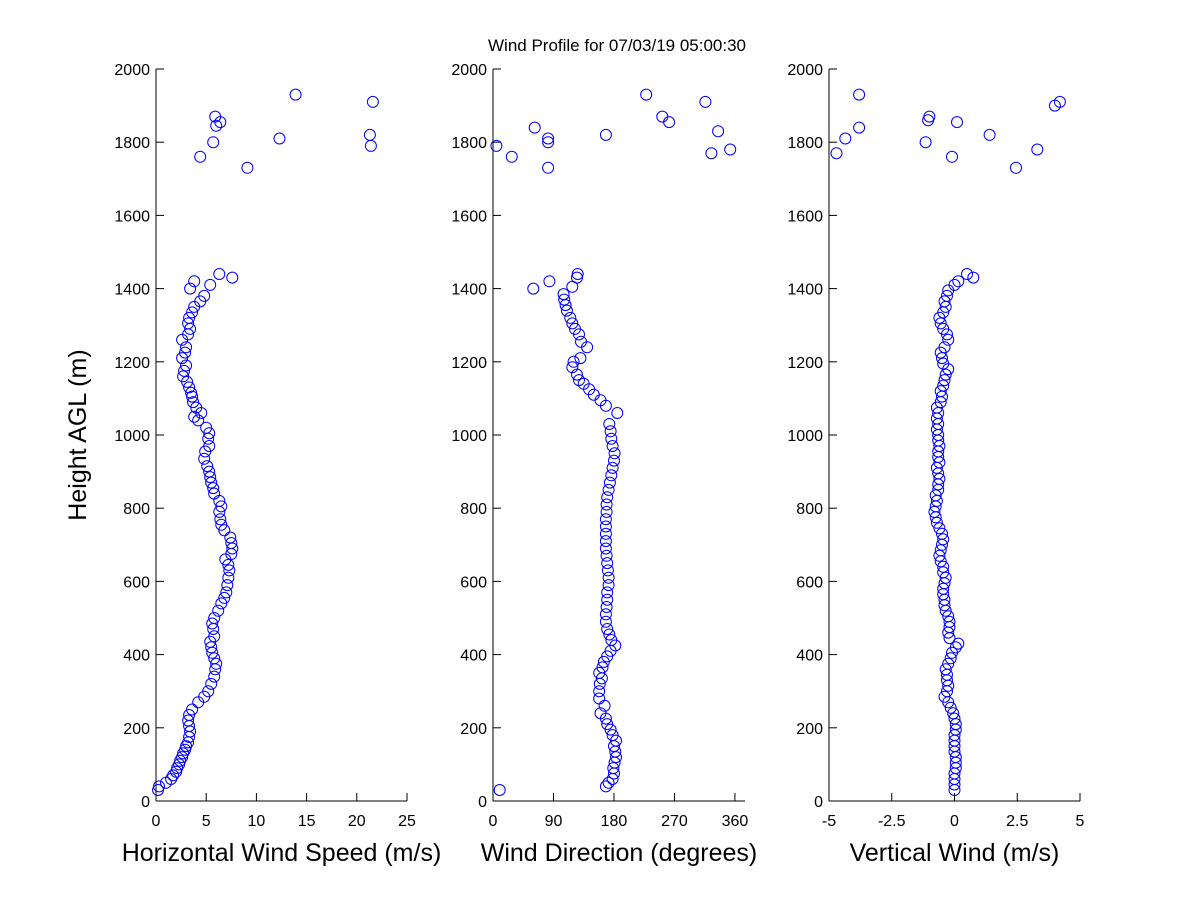 This screenshot has height=905, width=1200. Describe the element at coordinates (282, 853) in the screenshot. I see `x-axis-label-speed: Horizontal Wind Speed (m/s)` at that location.